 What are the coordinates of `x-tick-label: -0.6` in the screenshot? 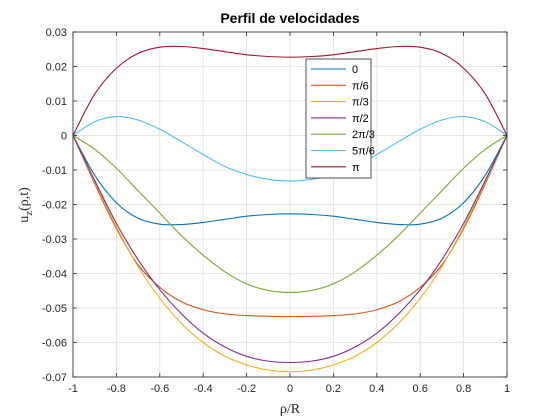 It's located at (159, 389).